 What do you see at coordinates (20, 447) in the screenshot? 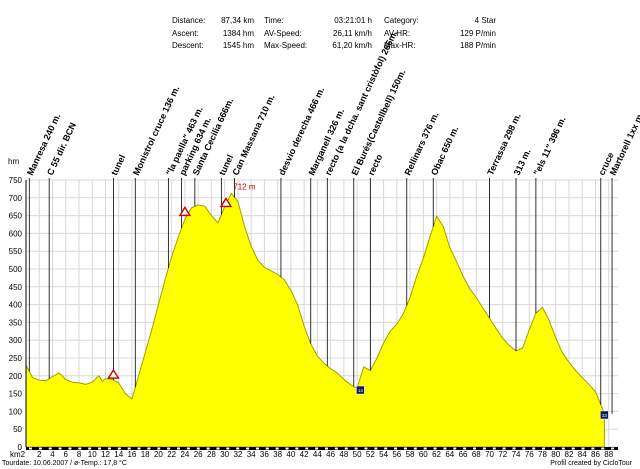
I see `y-tick-label: 0` at bounding box center [20, 447].